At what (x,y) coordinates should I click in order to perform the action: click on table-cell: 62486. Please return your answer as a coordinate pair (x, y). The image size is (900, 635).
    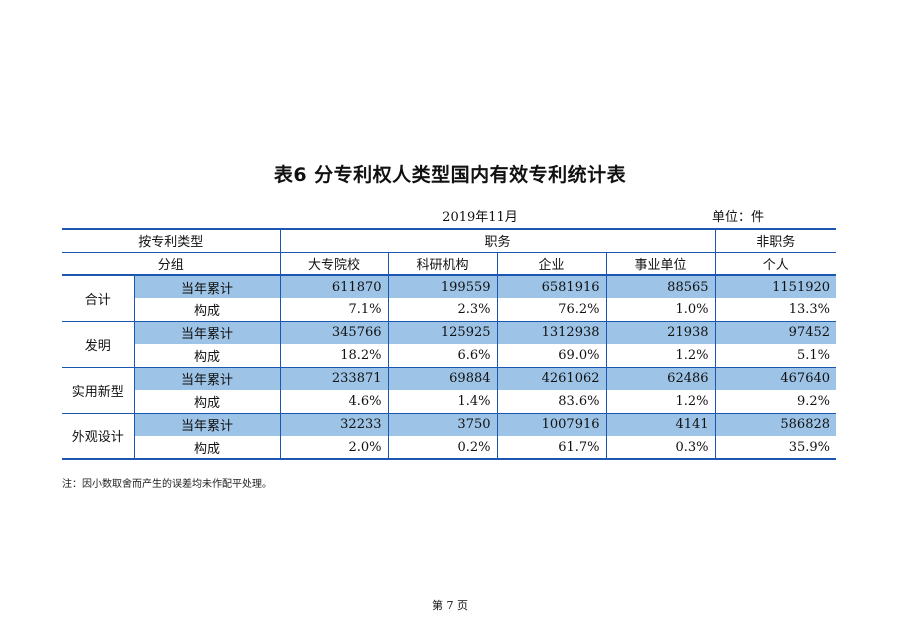
    Looking at the image, I should click on (661, 378).